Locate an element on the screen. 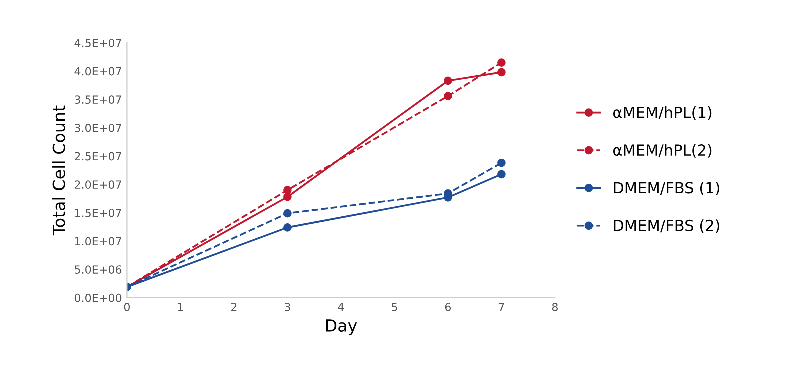 The width and height of the screenshot is (800, 391). y-tick-label: 1.0E+07 is located at coordinates (98, 241).